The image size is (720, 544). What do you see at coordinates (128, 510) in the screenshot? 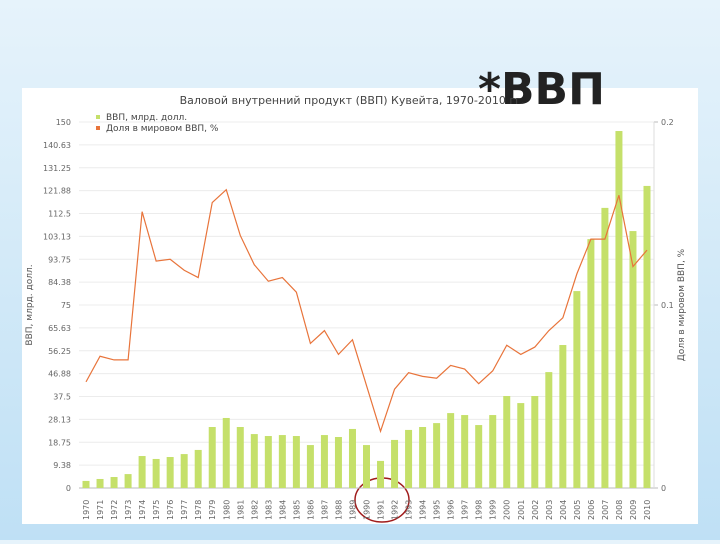
I see `x-tick-label: 1973` at bounding box center [128, 510].